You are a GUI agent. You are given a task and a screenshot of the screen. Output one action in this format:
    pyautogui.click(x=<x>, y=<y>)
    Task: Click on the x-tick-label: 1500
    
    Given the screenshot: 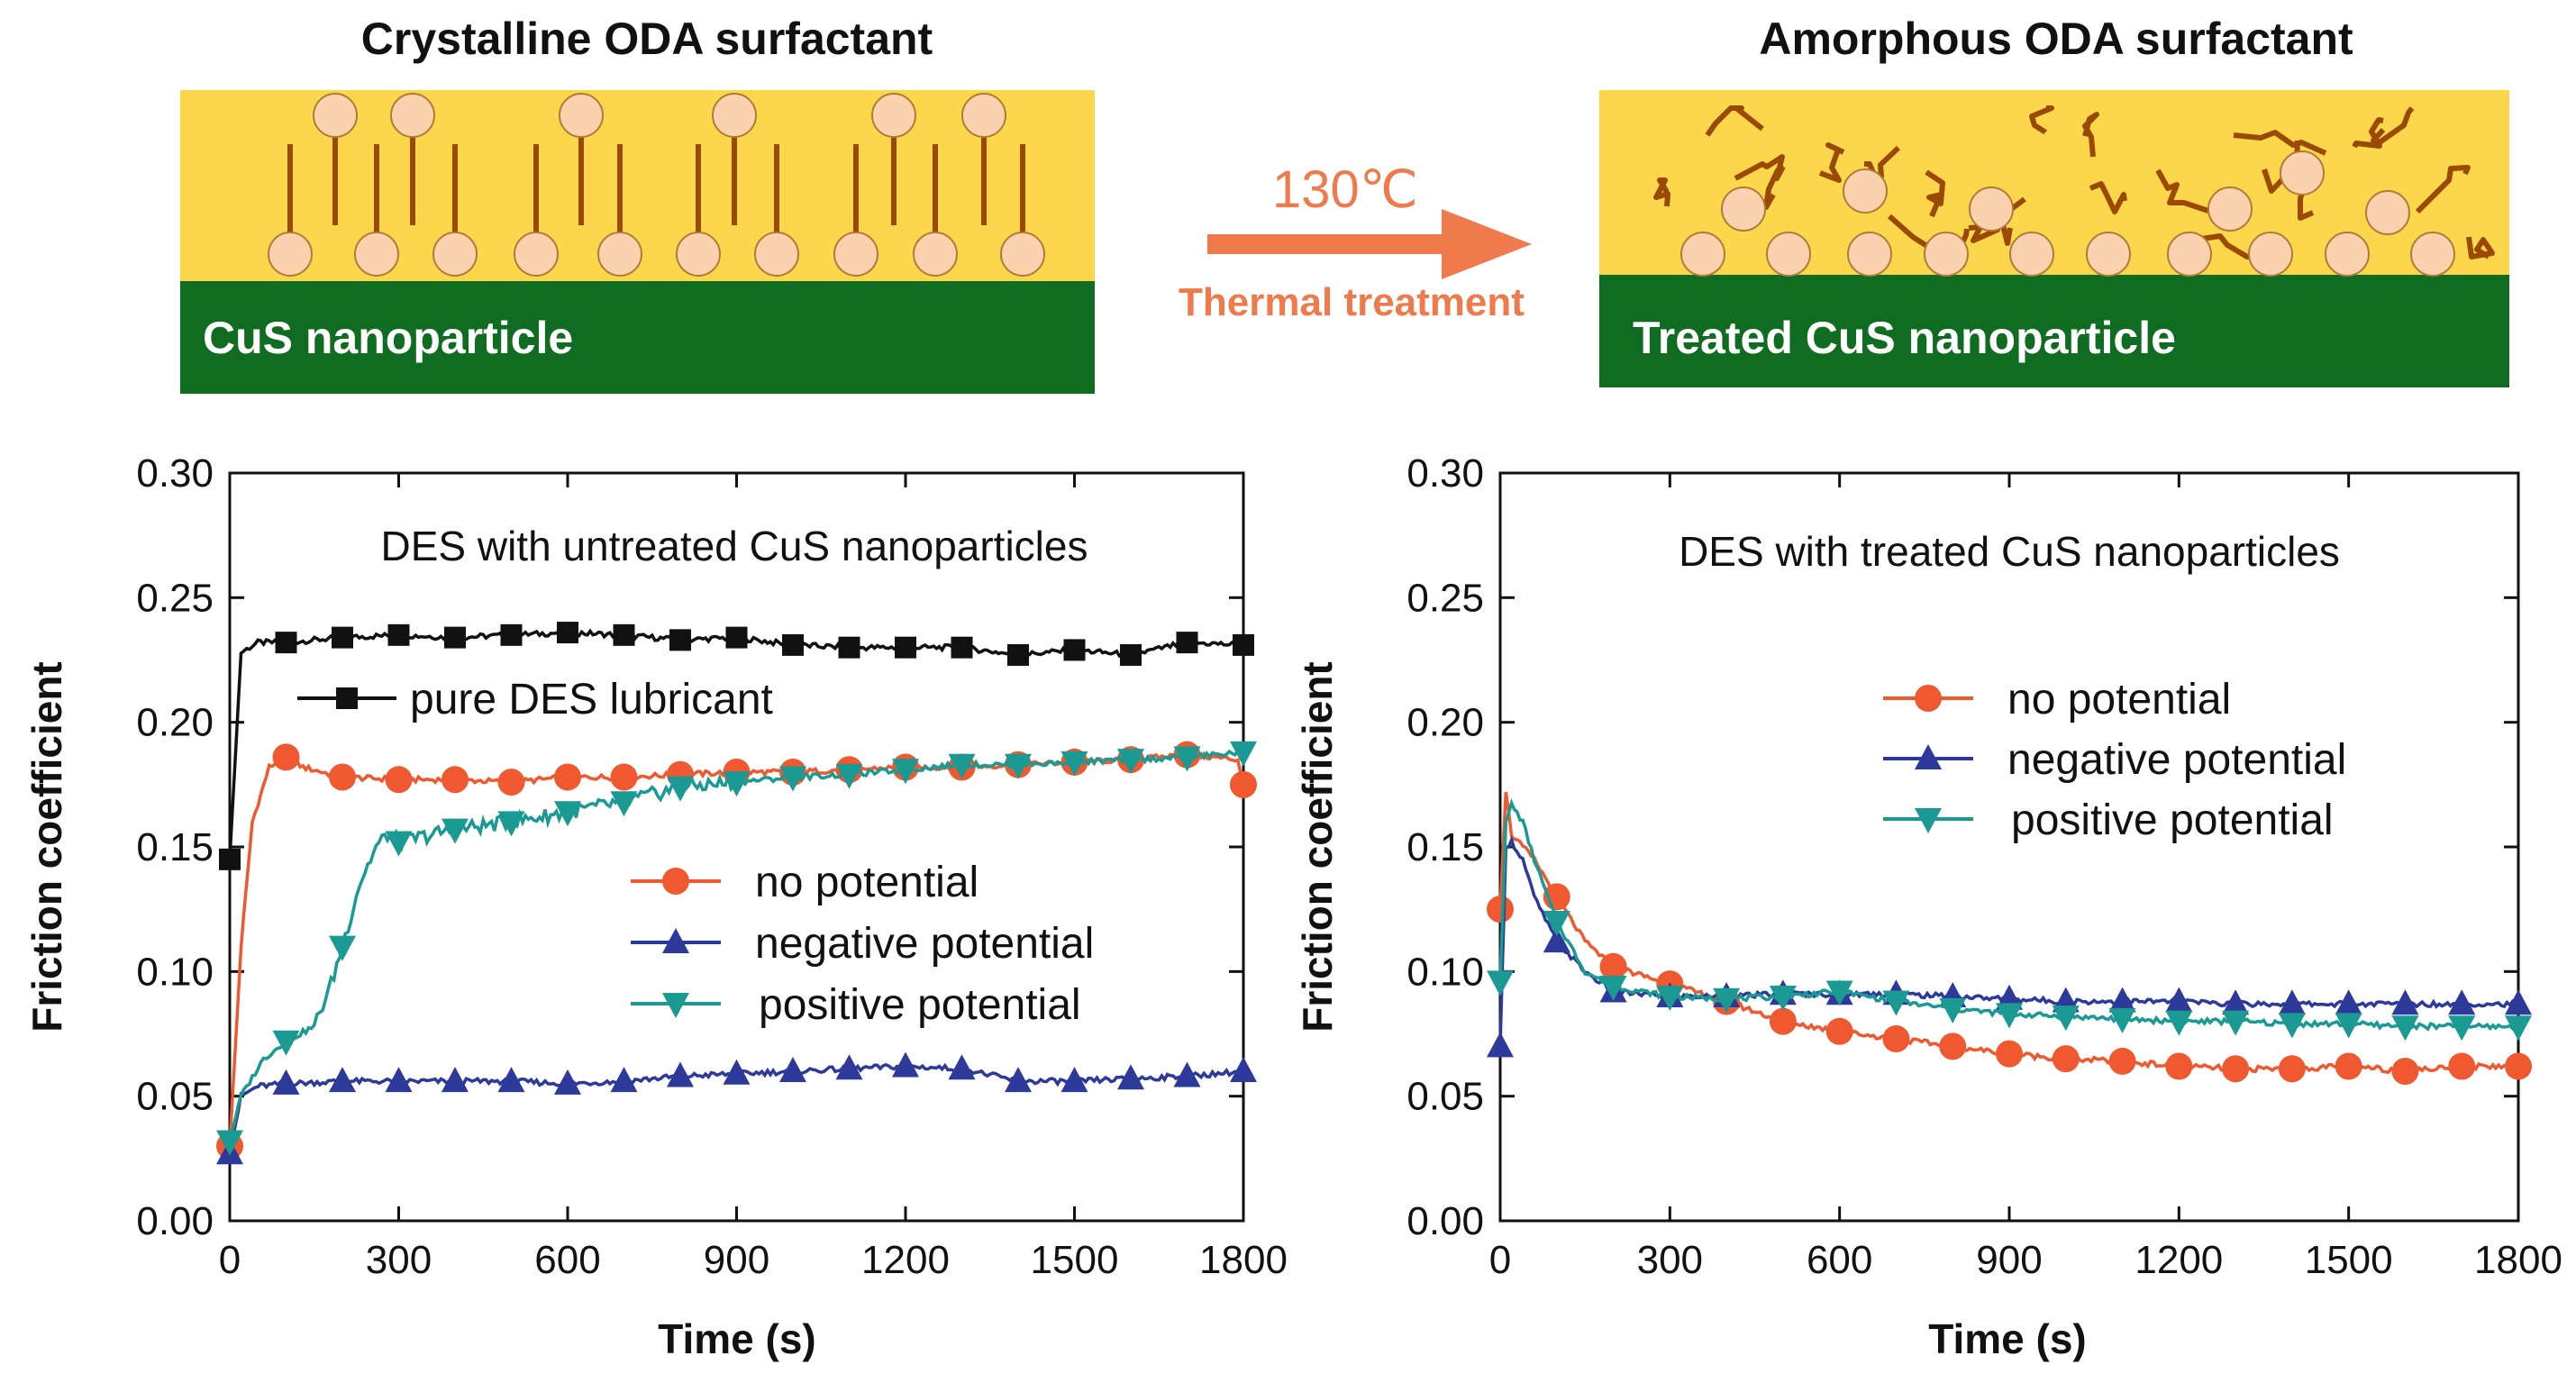 What is the action you would take?
    pyautogui.click(x=2349, y=1260)
    